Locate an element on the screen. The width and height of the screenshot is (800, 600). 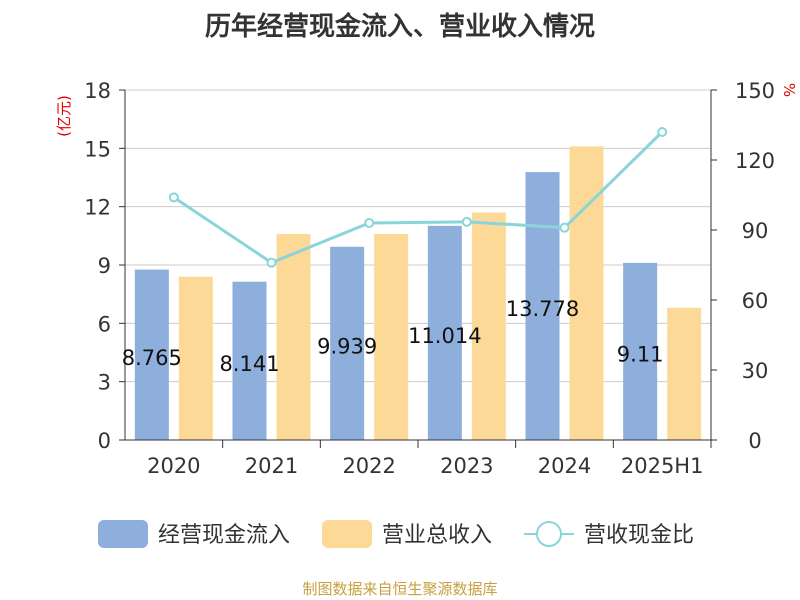
right-axis-label: % is located at coordinates (789, 90).